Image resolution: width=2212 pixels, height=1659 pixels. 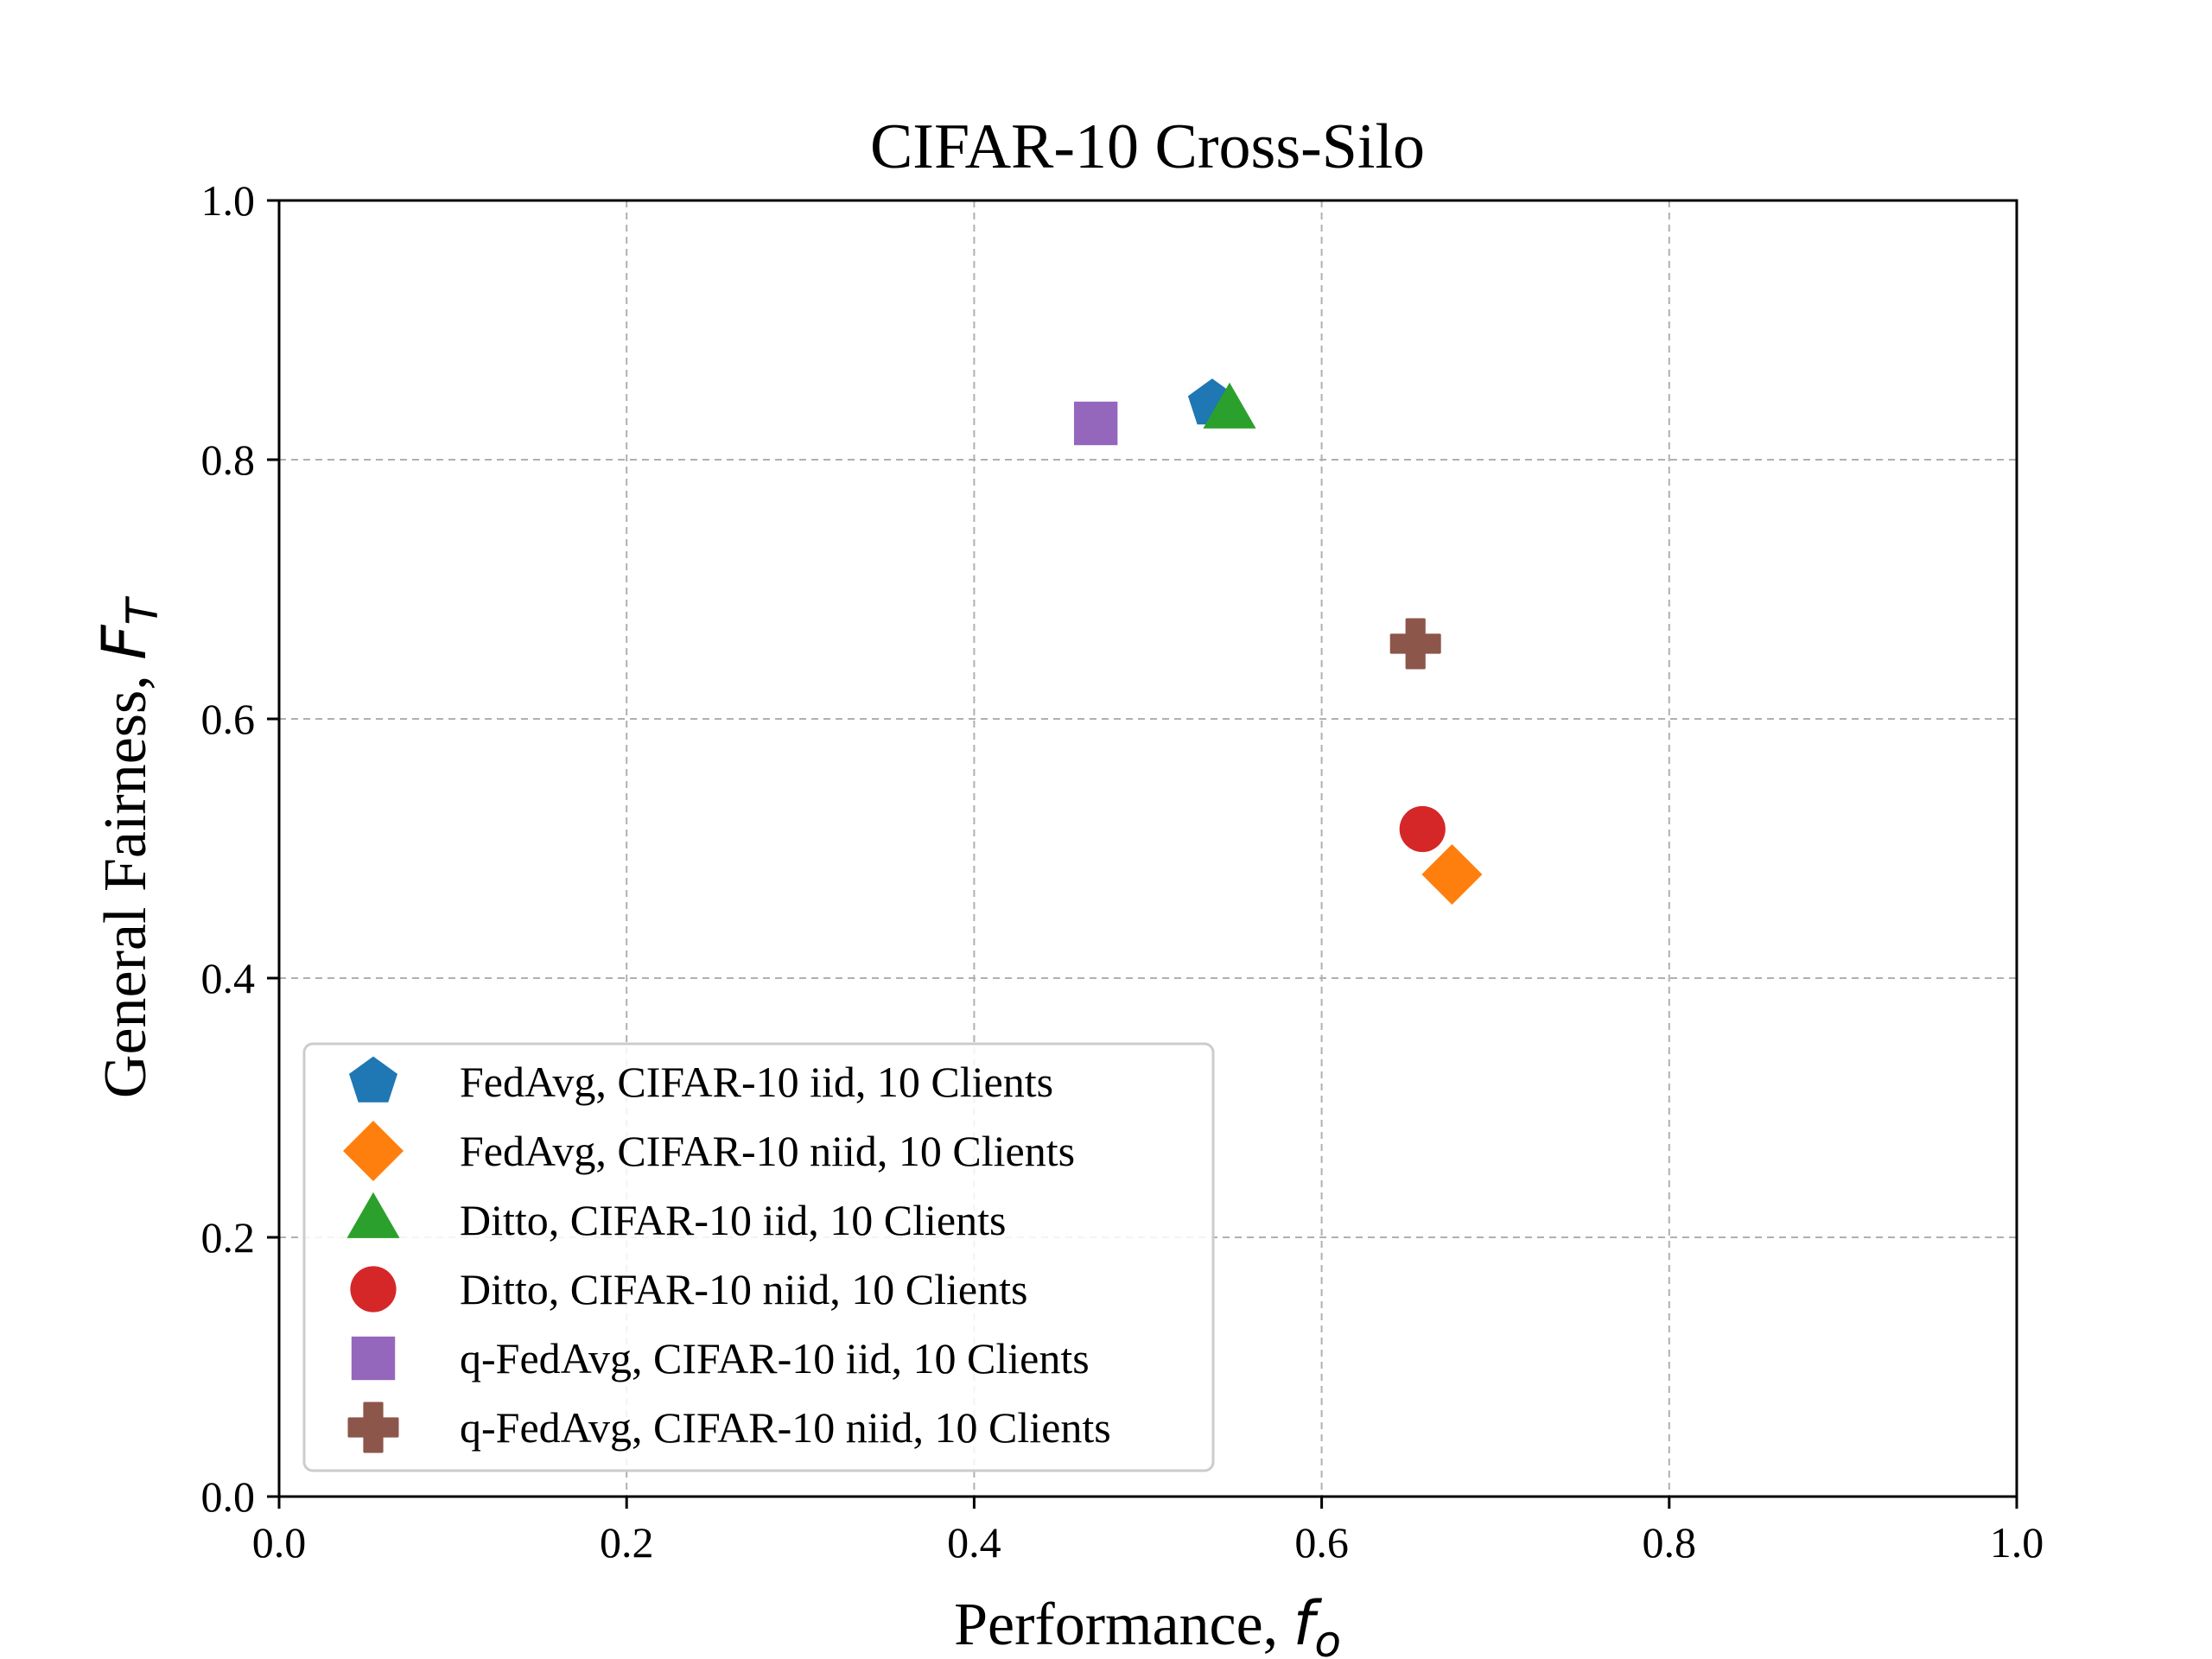 I want to click on data-point-plus, so click(x=1415, y=644).